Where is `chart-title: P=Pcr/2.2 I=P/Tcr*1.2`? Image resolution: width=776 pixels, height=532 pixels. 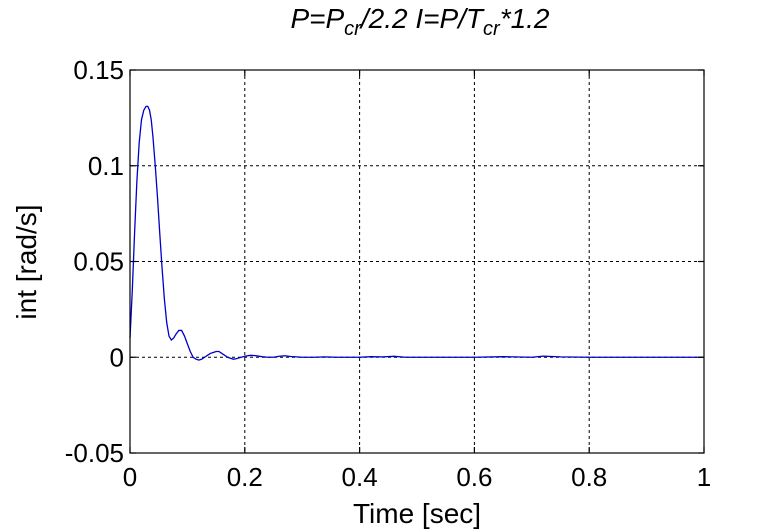 chart-title: P=Pcr/2.2 I=P/Tcr*1.2 is located at coordinates (419, 21).